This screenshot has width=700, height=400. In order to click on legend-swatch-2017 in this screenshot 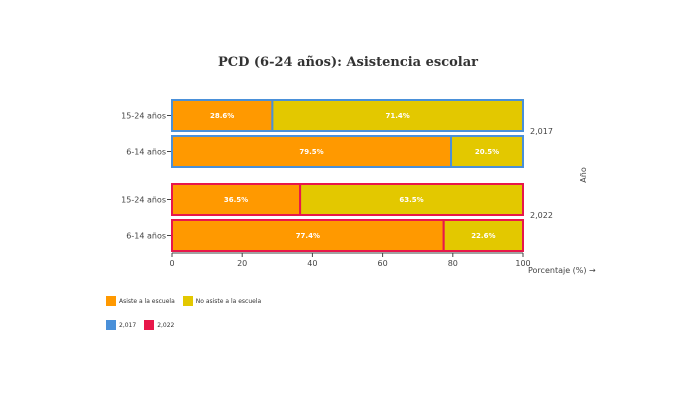, I will do `click(111, 325)`.